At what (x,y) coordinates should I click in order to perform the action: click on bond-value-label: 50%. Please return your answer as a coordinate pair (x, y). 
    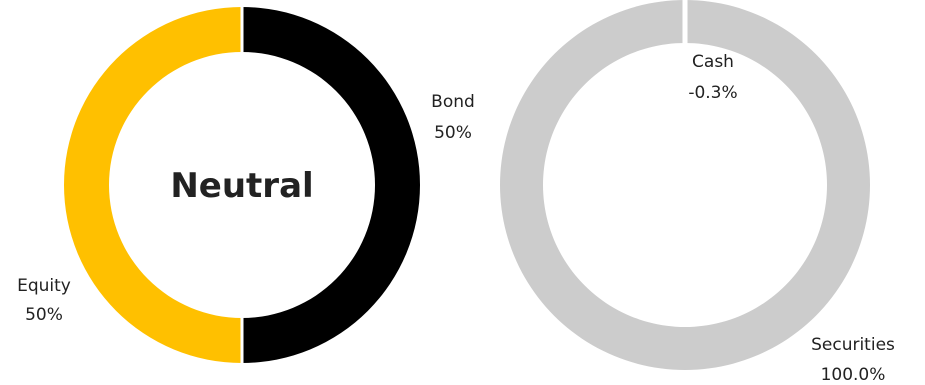
    Looking at the image, I should click on (453, 133).